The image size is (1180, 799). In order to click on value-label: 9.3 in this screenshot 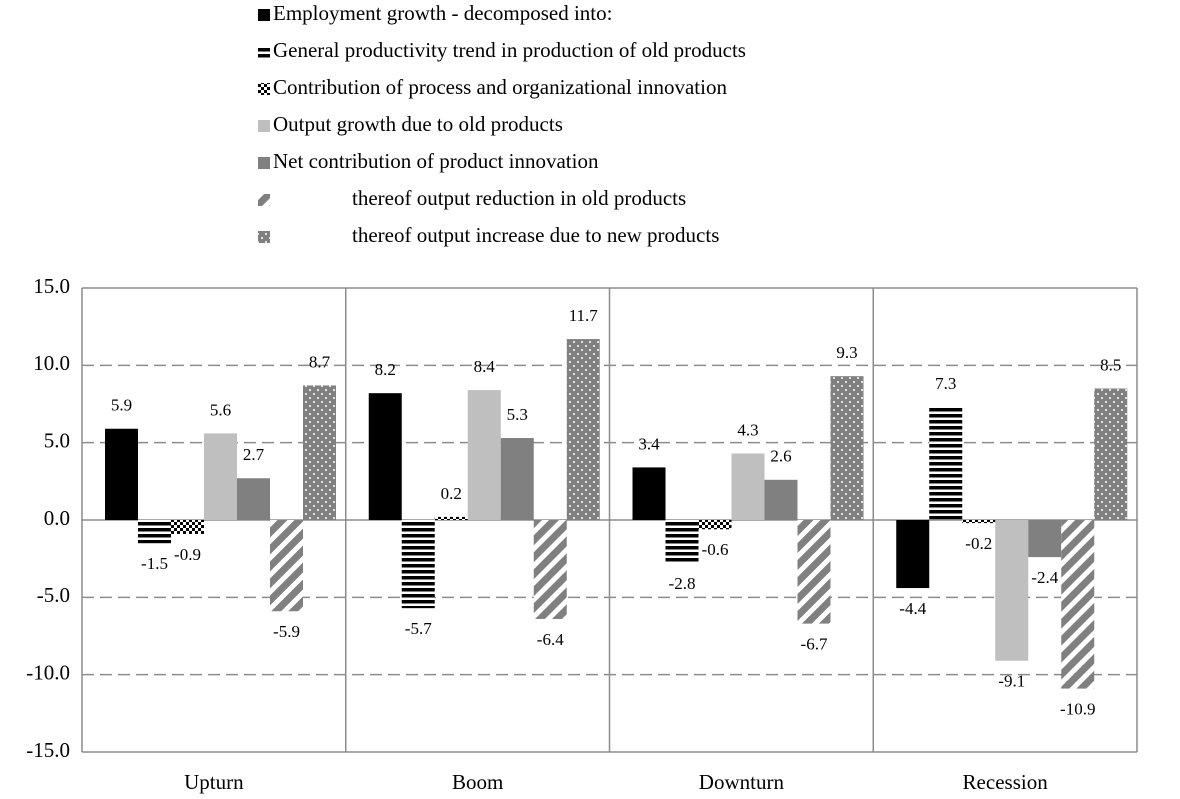, I will do `click(846, 352)`.